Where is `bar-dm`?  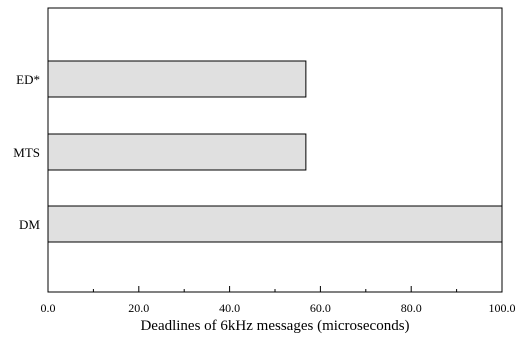
bar-dm is located at coordinates (275, 224).